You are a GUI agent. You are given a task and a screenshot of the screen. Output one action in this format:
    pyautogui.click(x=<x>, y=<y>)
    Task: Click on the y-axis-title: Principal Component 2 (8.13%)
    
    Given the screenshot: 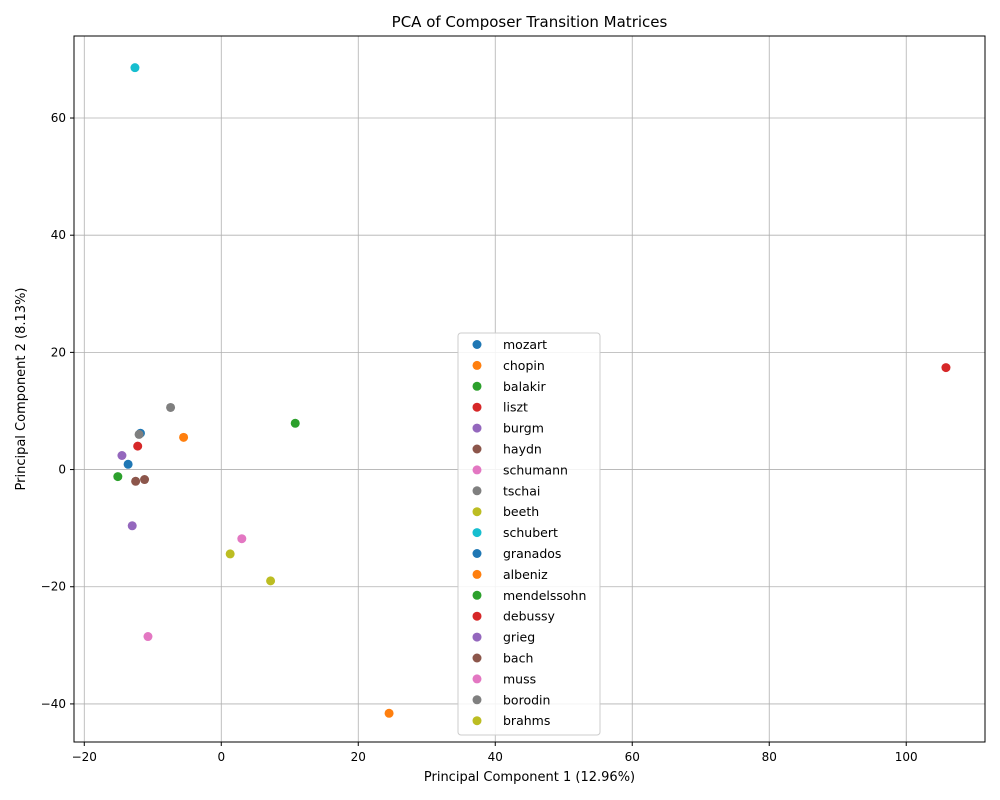 What is the action you would take?
    pyautogui.click(x=21, y=389)
    